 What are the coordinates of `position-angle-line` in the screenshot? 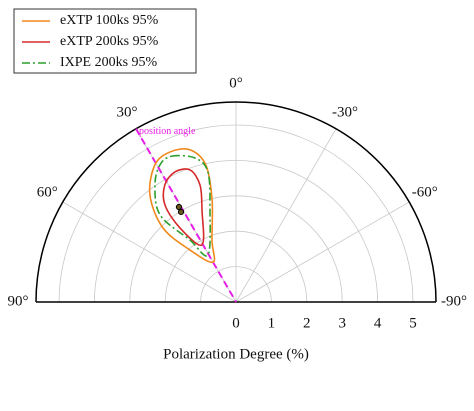 It's located at (186, 215).